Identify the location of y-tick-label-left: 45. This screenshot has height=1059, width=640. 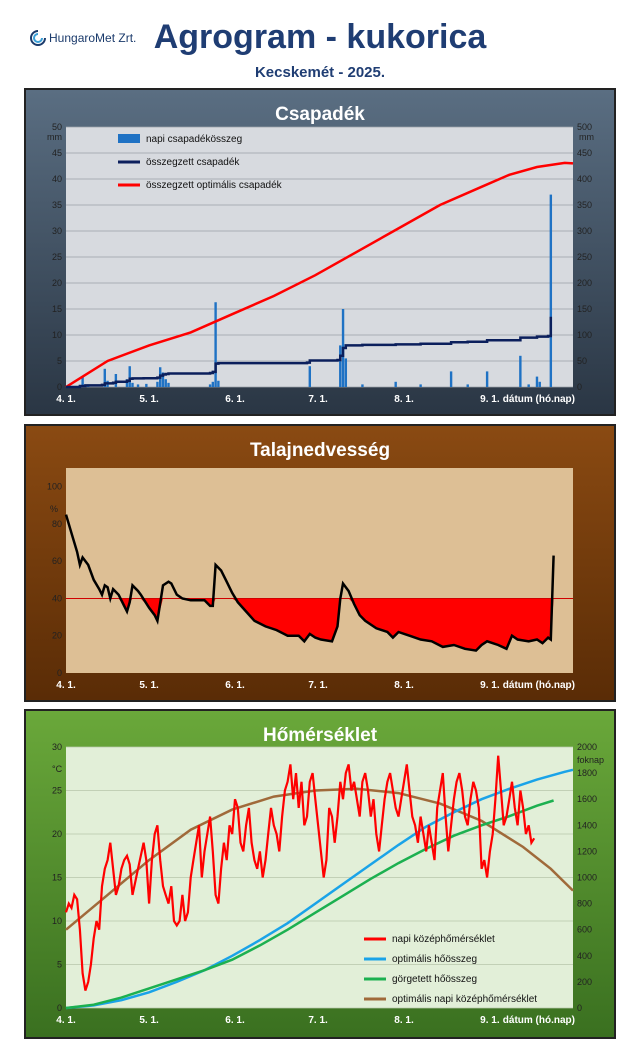
(57, 153).